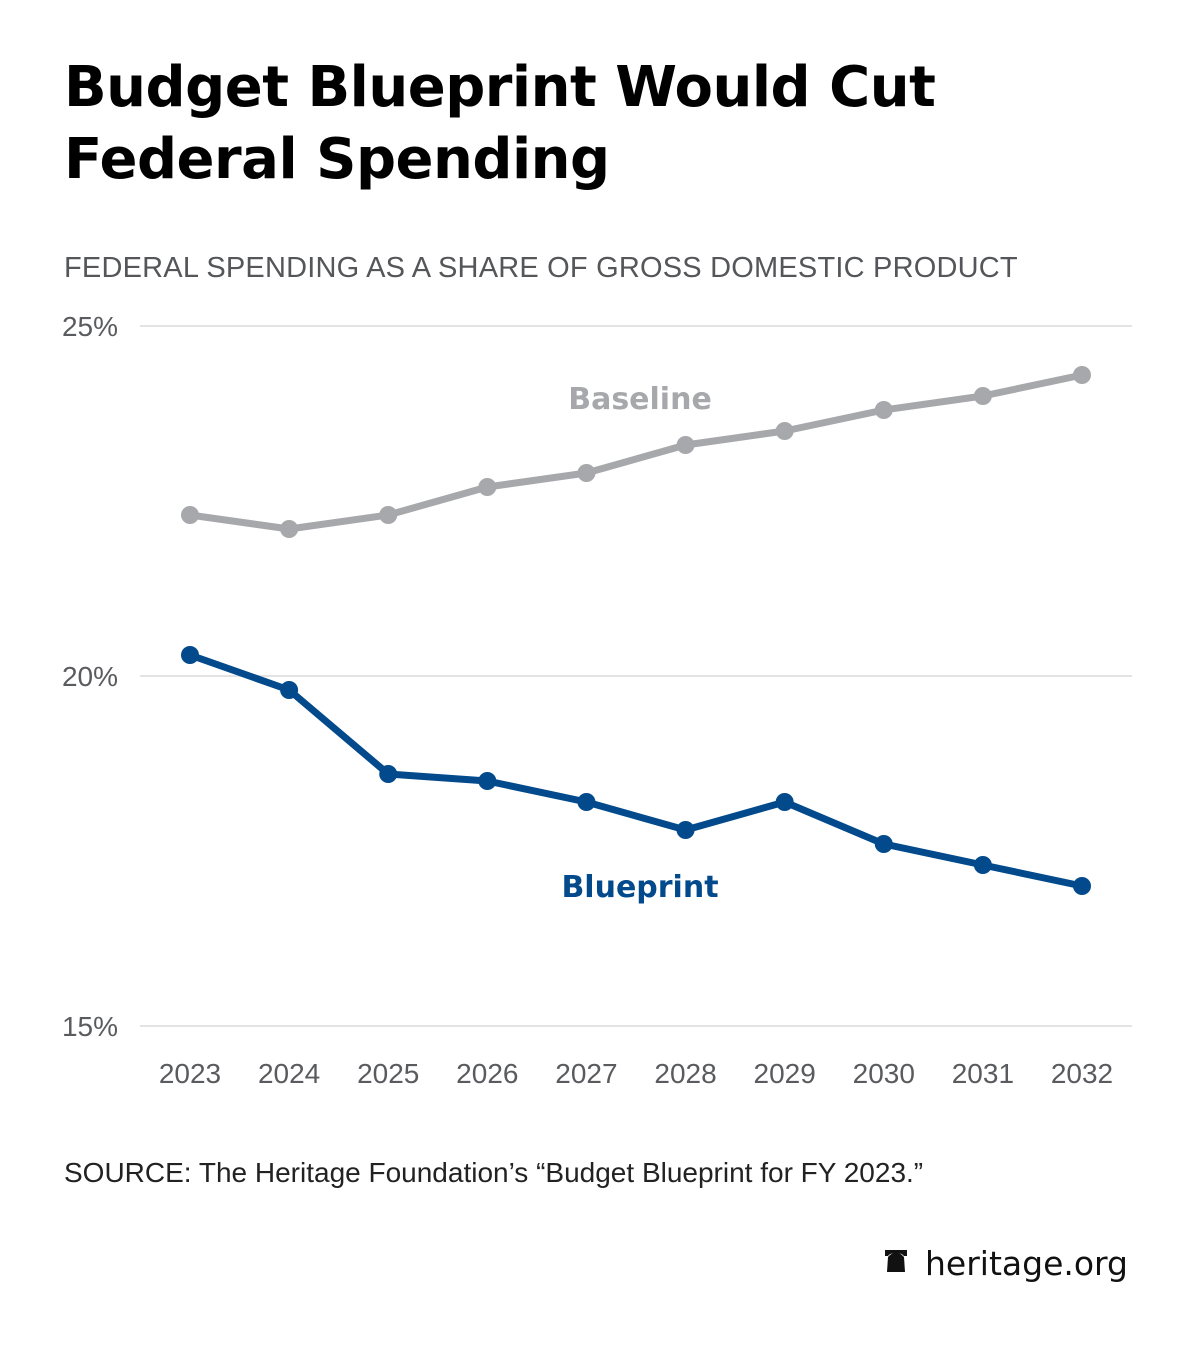 The image size is (1200, 1358). I want to click on x-axis-ticks: 2023 2024 2025 2026 2027 2028 2029 2030 2031 2032, so click(636, 1073).